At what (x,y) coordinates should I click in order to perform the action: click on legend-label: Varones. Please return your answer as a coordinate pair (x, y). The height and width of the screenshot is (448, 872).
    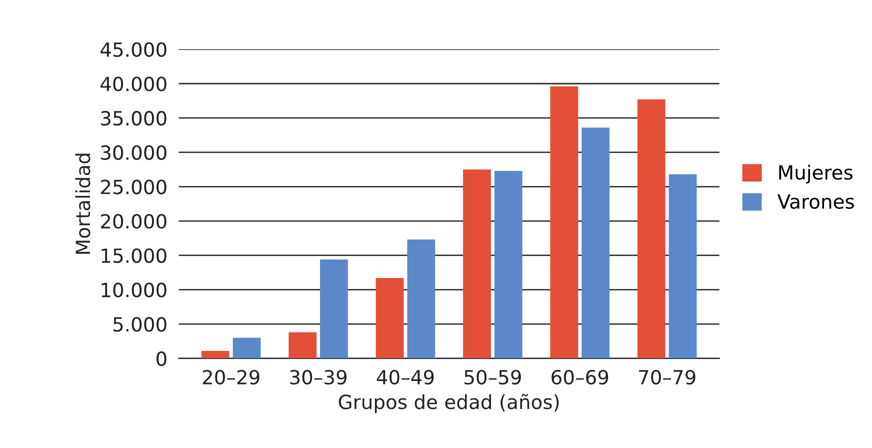
    Looking at the image, I should click on (815, 201).